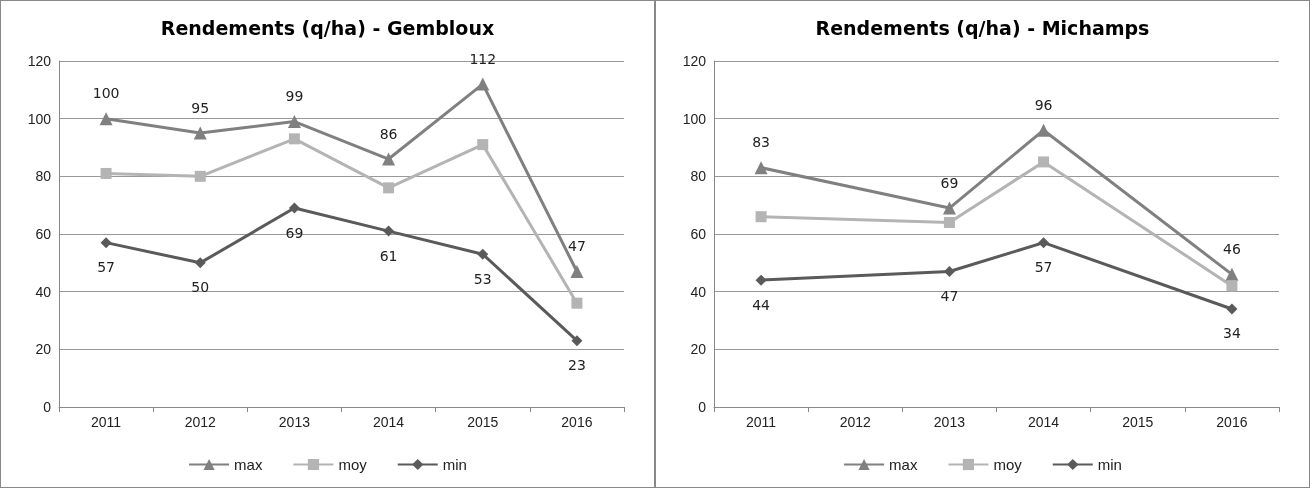  Describe the element at coordinates (761, 142) in the screenshot. I see `data-label: 83` at that location.